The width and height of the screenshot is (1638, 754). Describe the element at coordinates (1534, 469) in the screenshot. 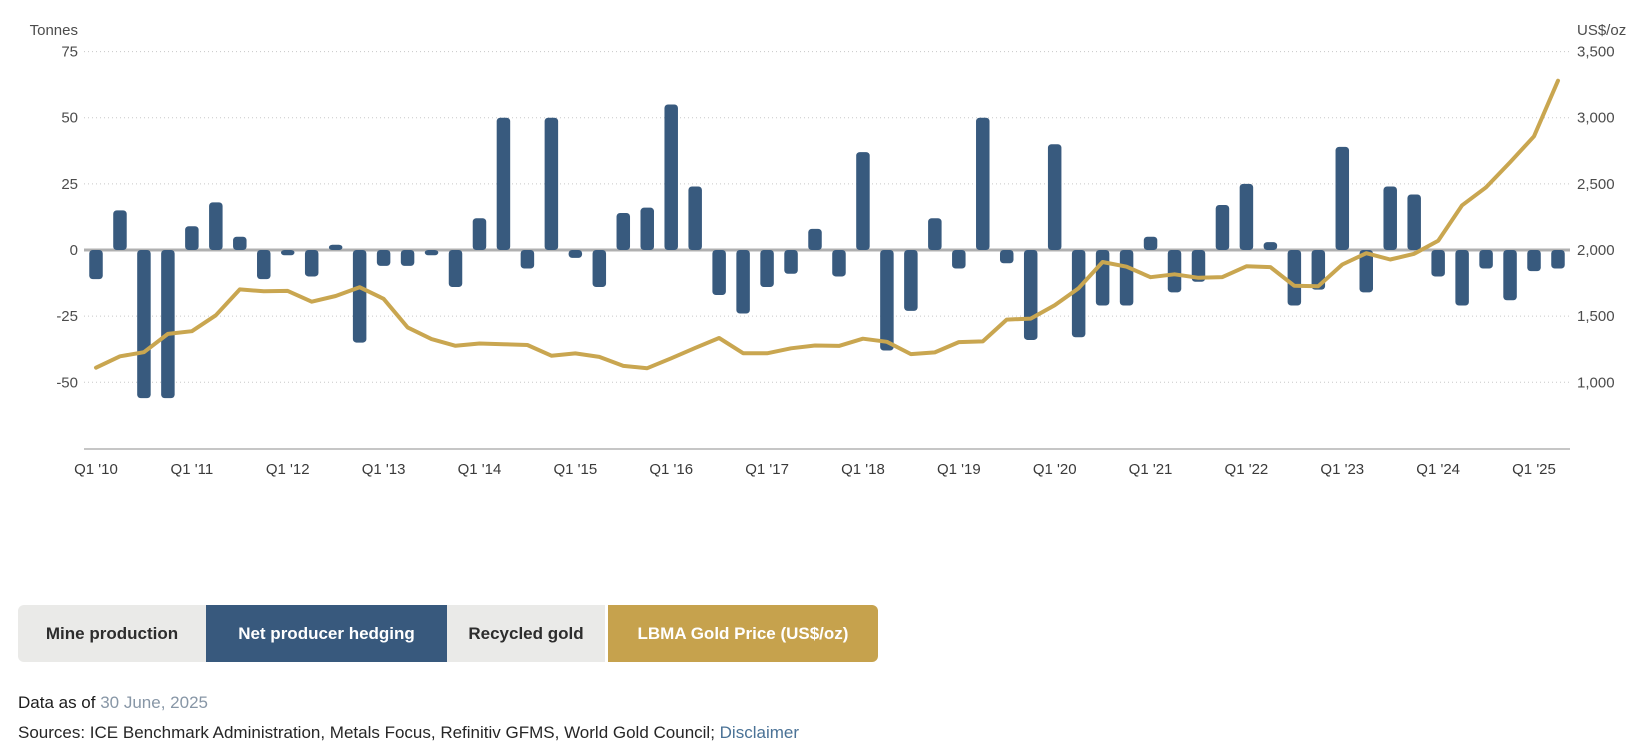

I see `x-axis-tick: Q1 '25` at that location.